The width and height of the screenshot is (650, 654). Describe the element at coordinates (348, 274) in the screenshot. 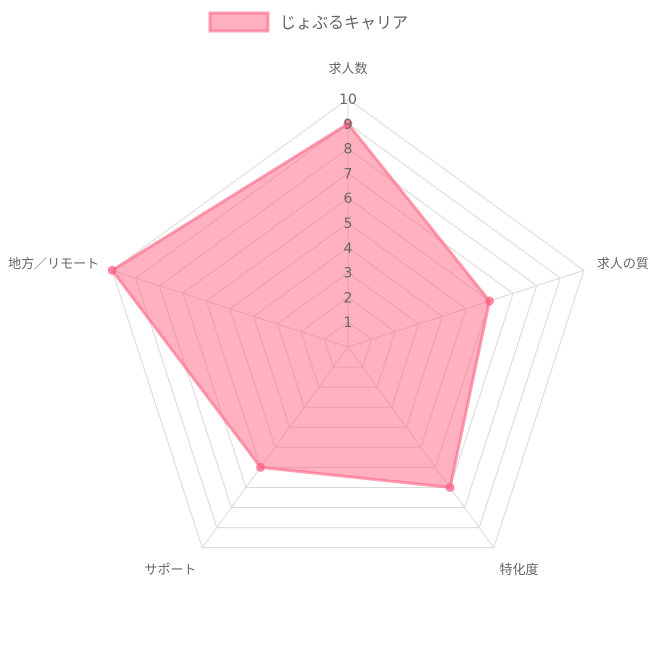

I see `tick-label-3: 3` at that location.